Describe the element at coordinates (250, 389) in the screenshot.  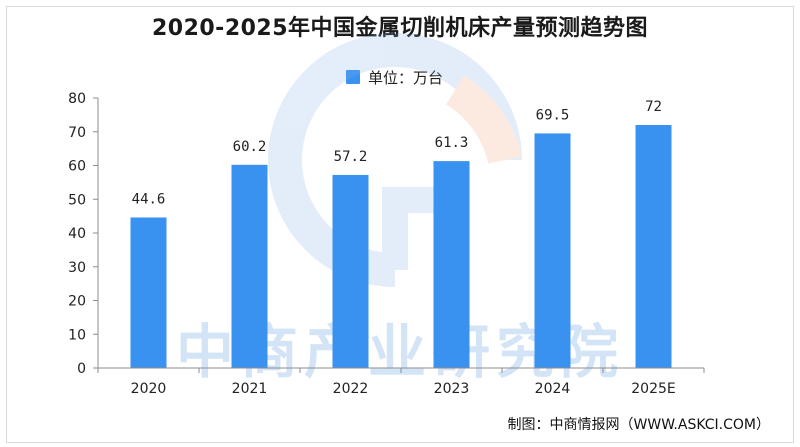
I see `x-tick-label-2021: 2021` at that location.